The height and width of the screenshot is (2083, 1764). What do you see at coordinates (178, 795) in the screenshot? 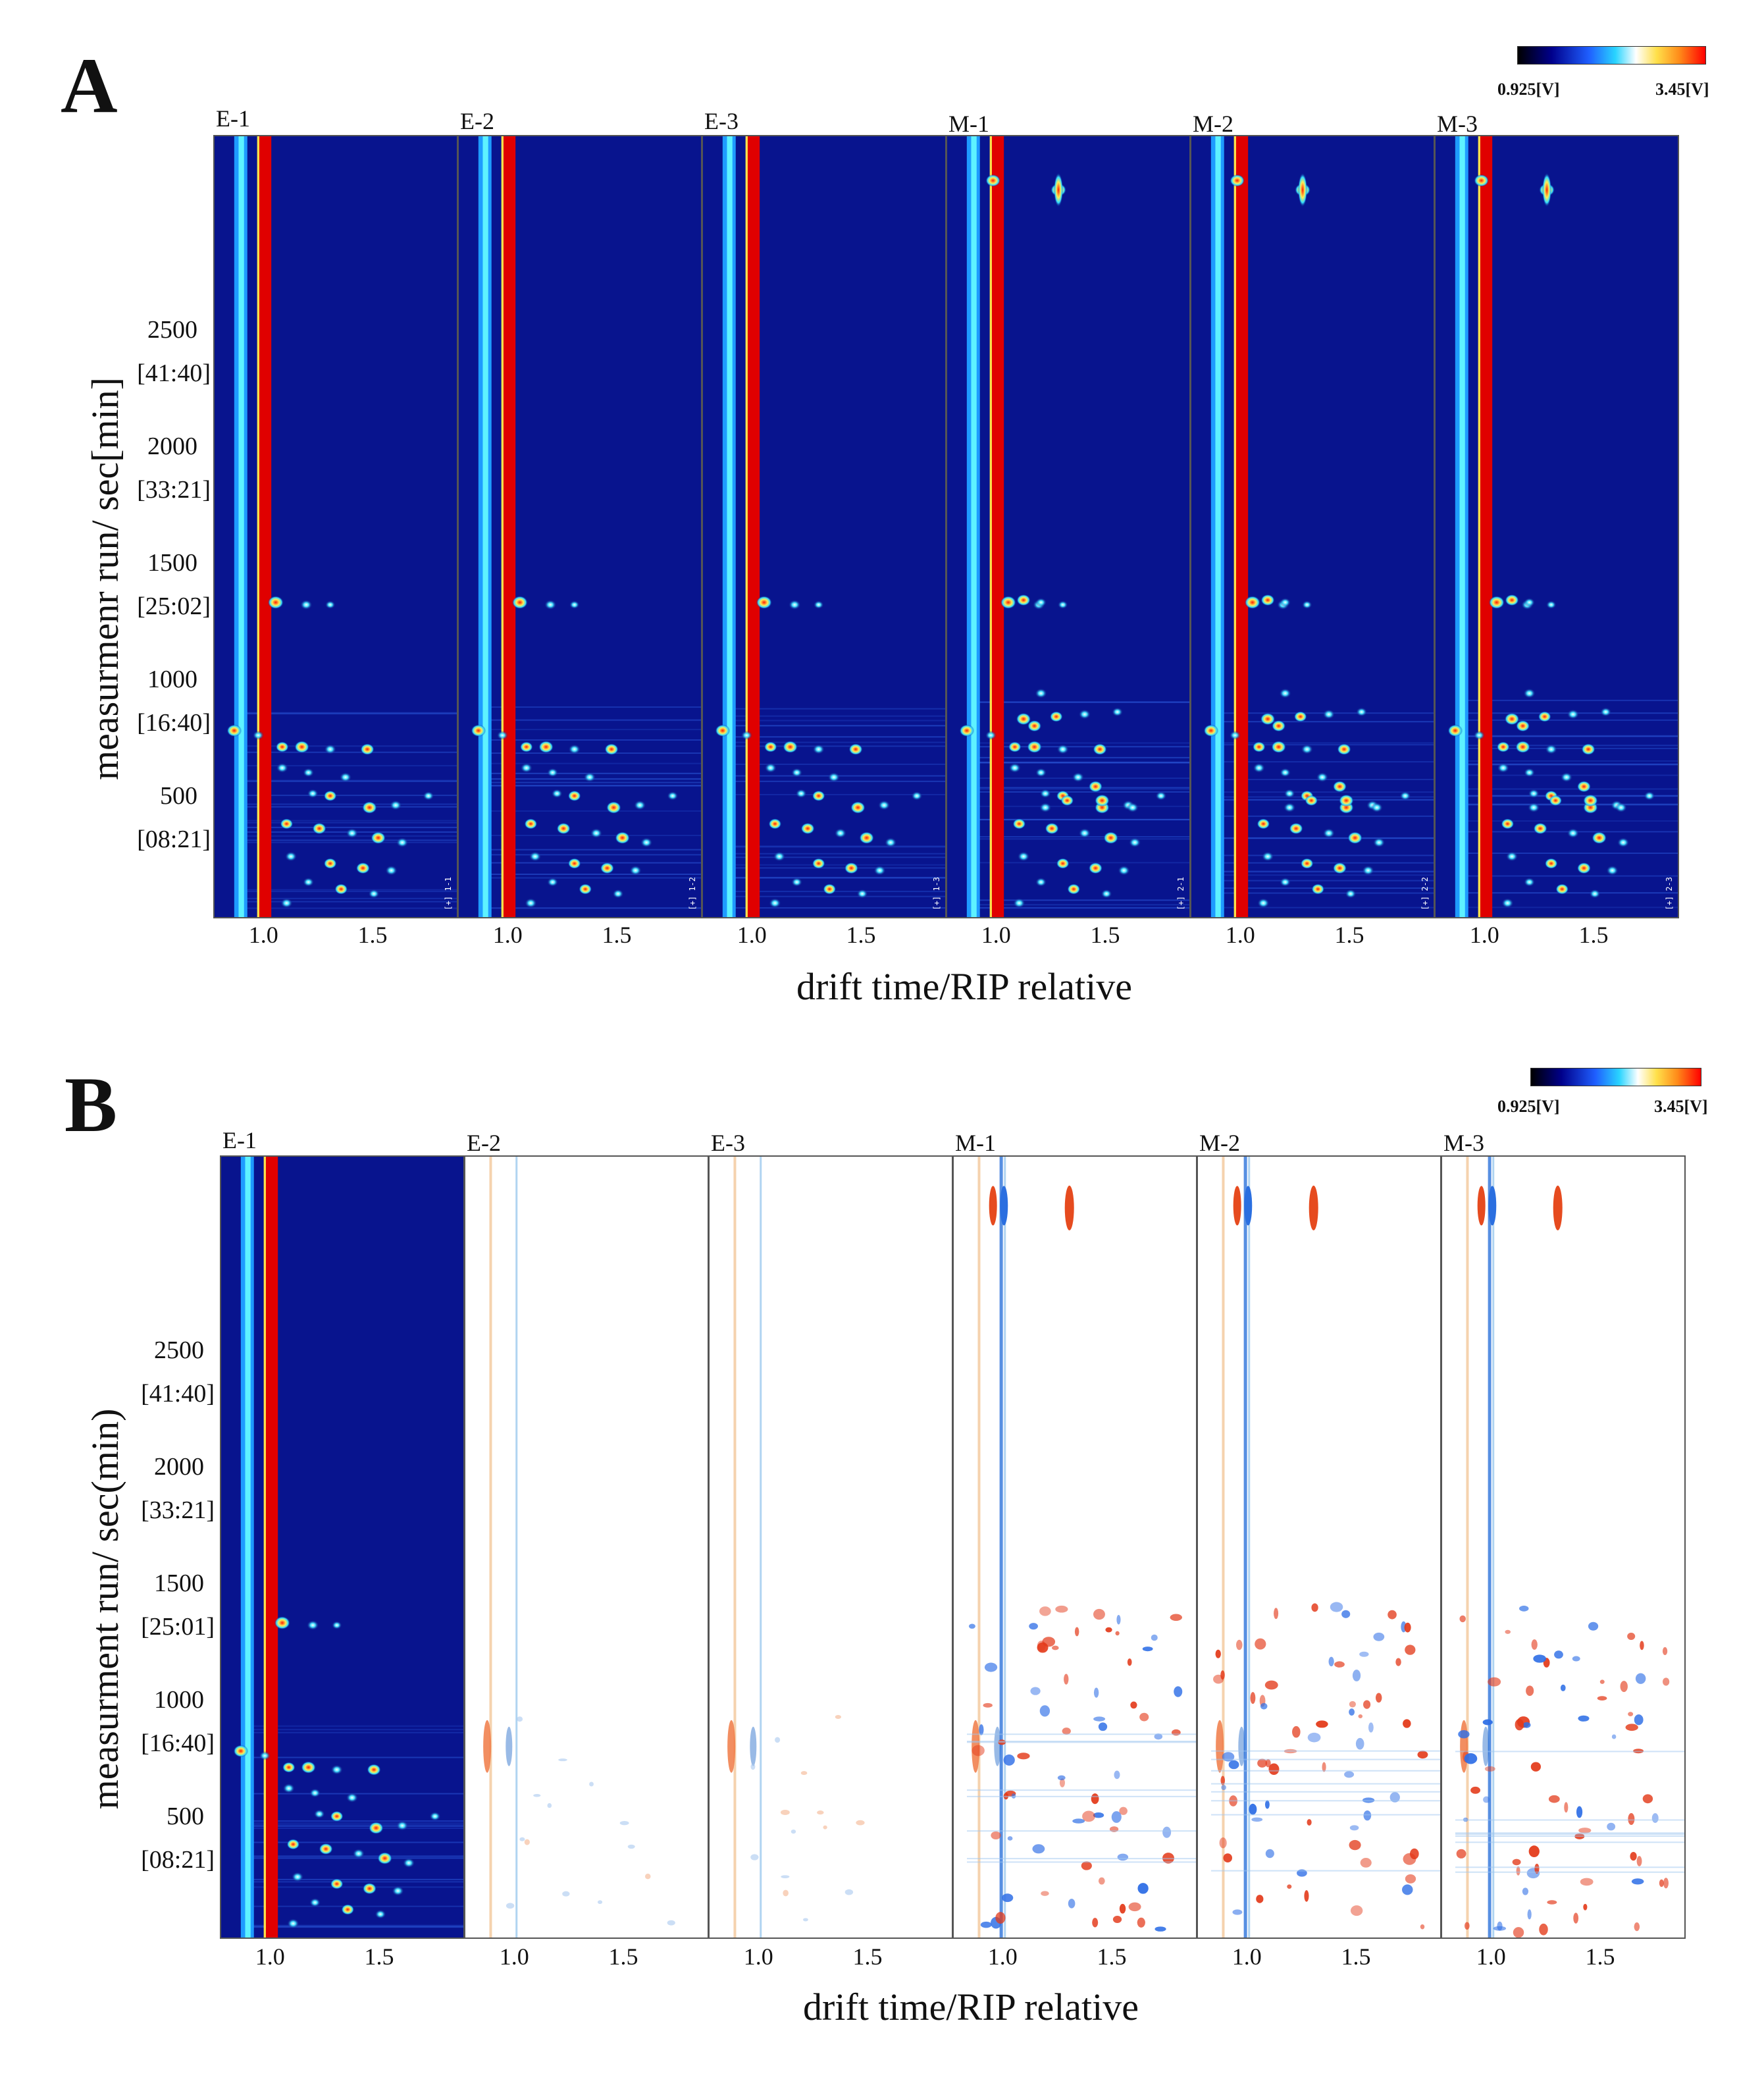
I see `y-tick-label: 500` at bounding box center [178, 795].